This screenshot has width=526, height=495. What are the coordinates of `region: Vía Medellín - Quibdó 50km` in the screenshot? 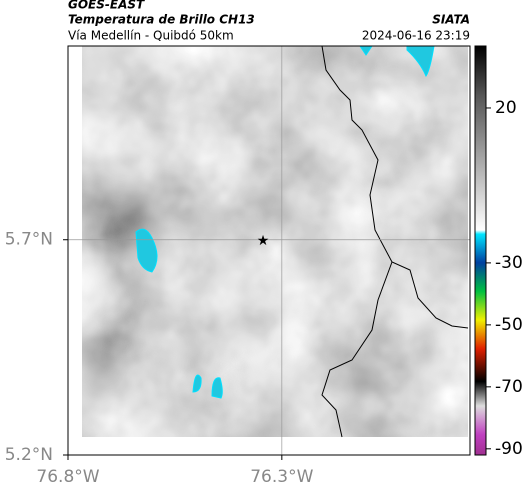 It's located at (151, 36).